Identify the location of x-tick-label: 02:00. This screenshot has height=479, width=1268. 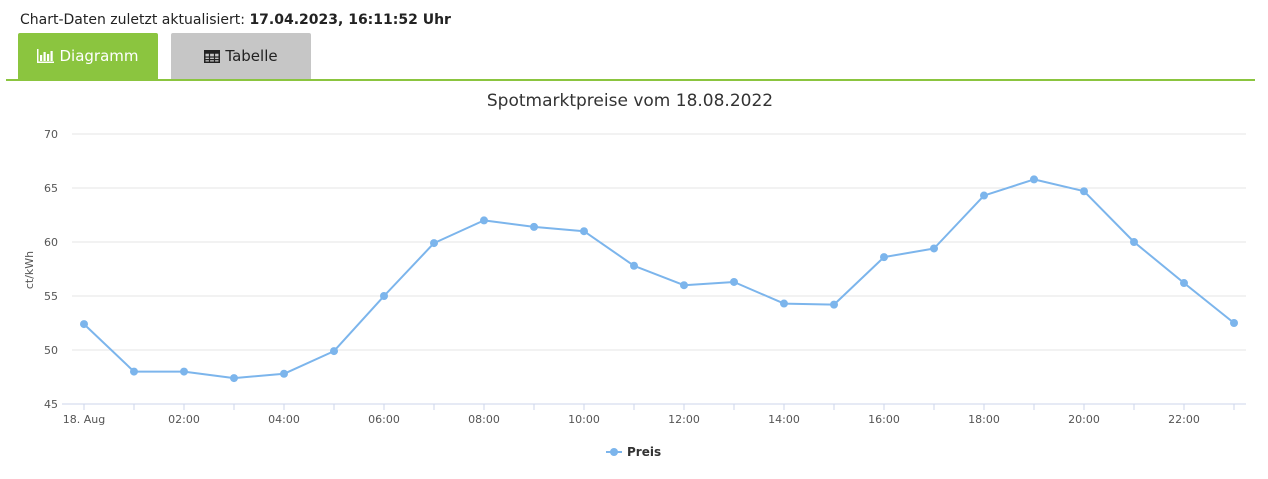
(184, 419).